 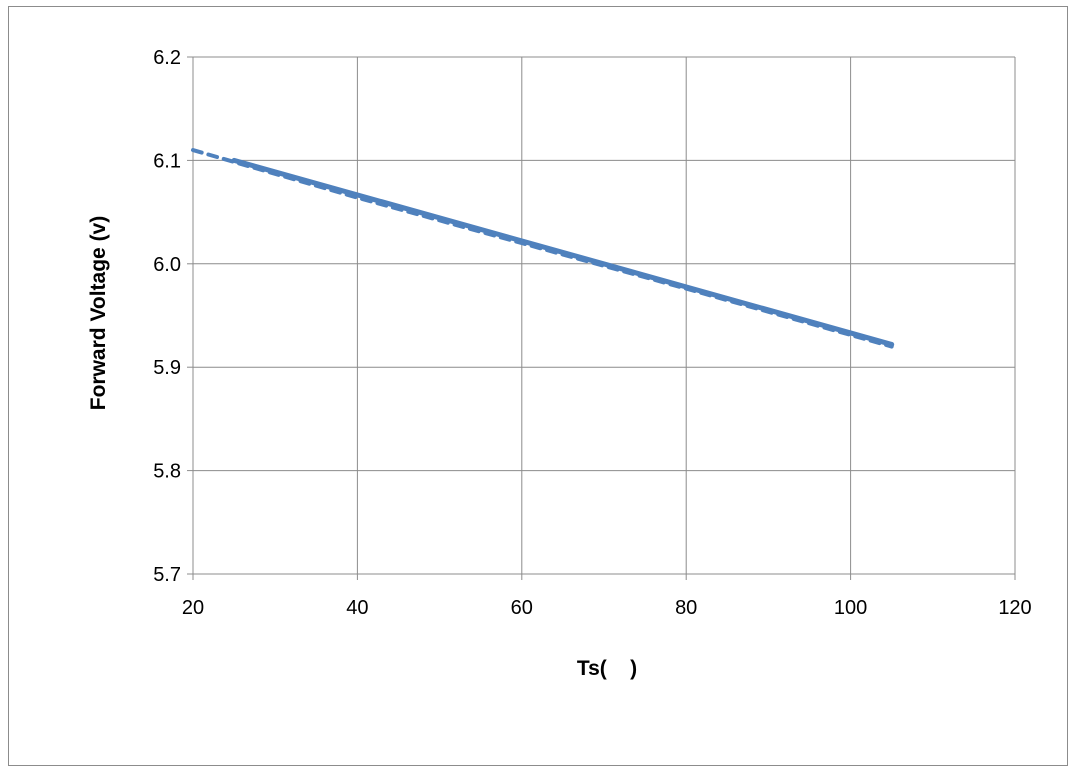 What do you see at coordinates (357, 608) in the screenshot?
I see `x-tick-label: 40` at bounding box center [357, 608].